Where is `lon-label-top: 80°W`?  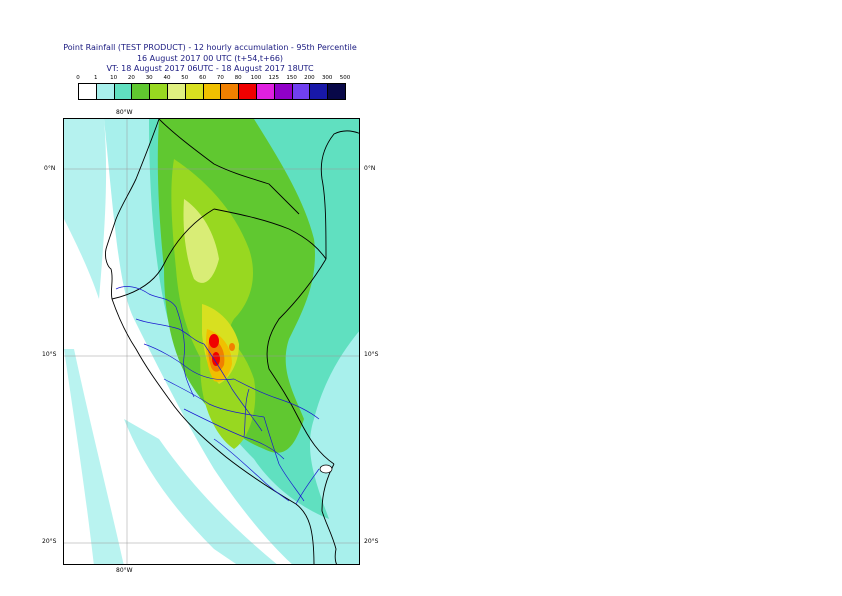
lon-label-top: 80°W is located at coordinates (124, 112).